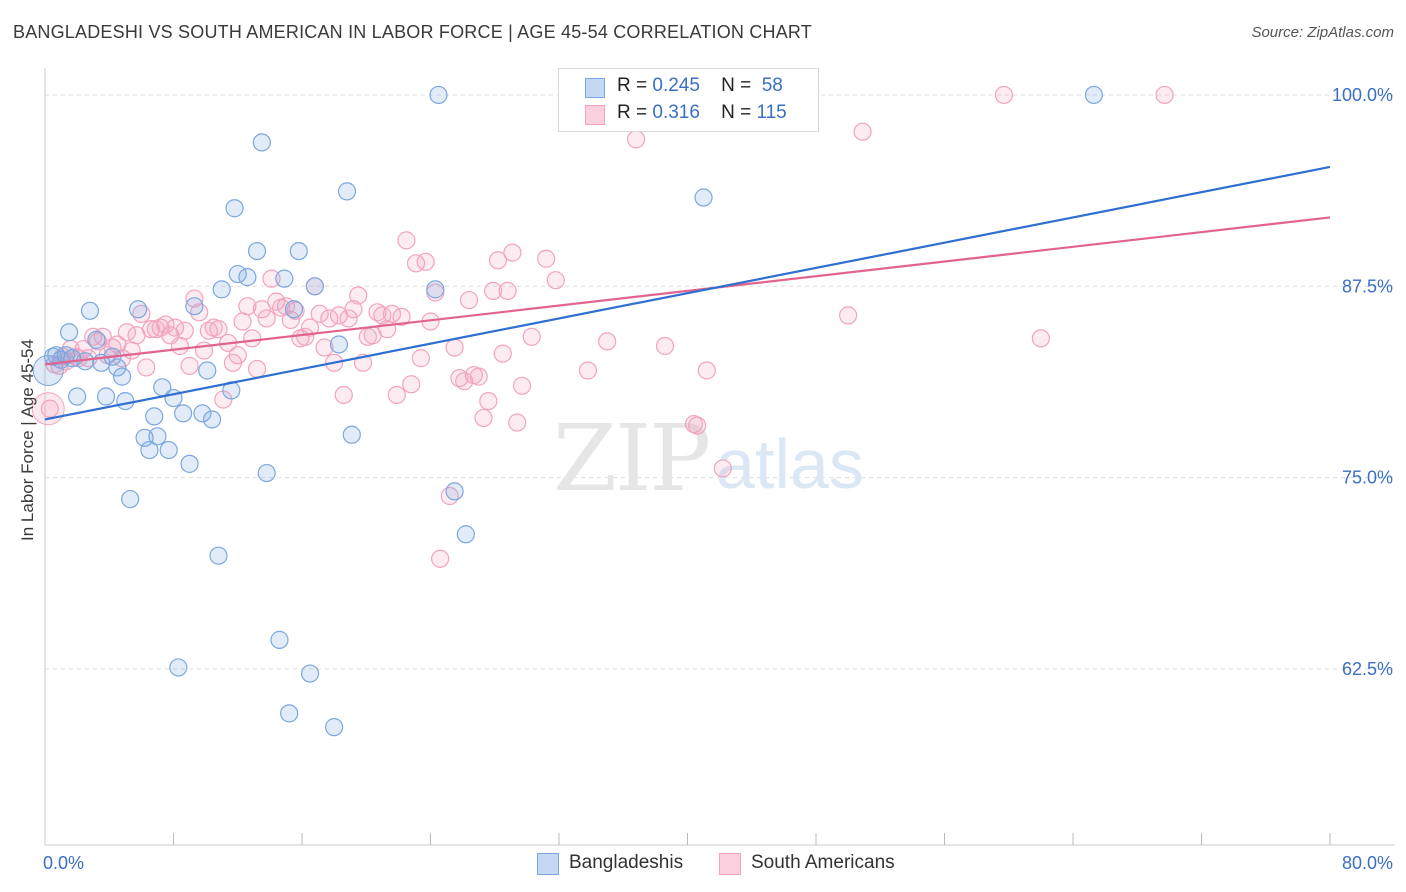  I want to click on legend-r-value: 0.245, so click(676, 85).